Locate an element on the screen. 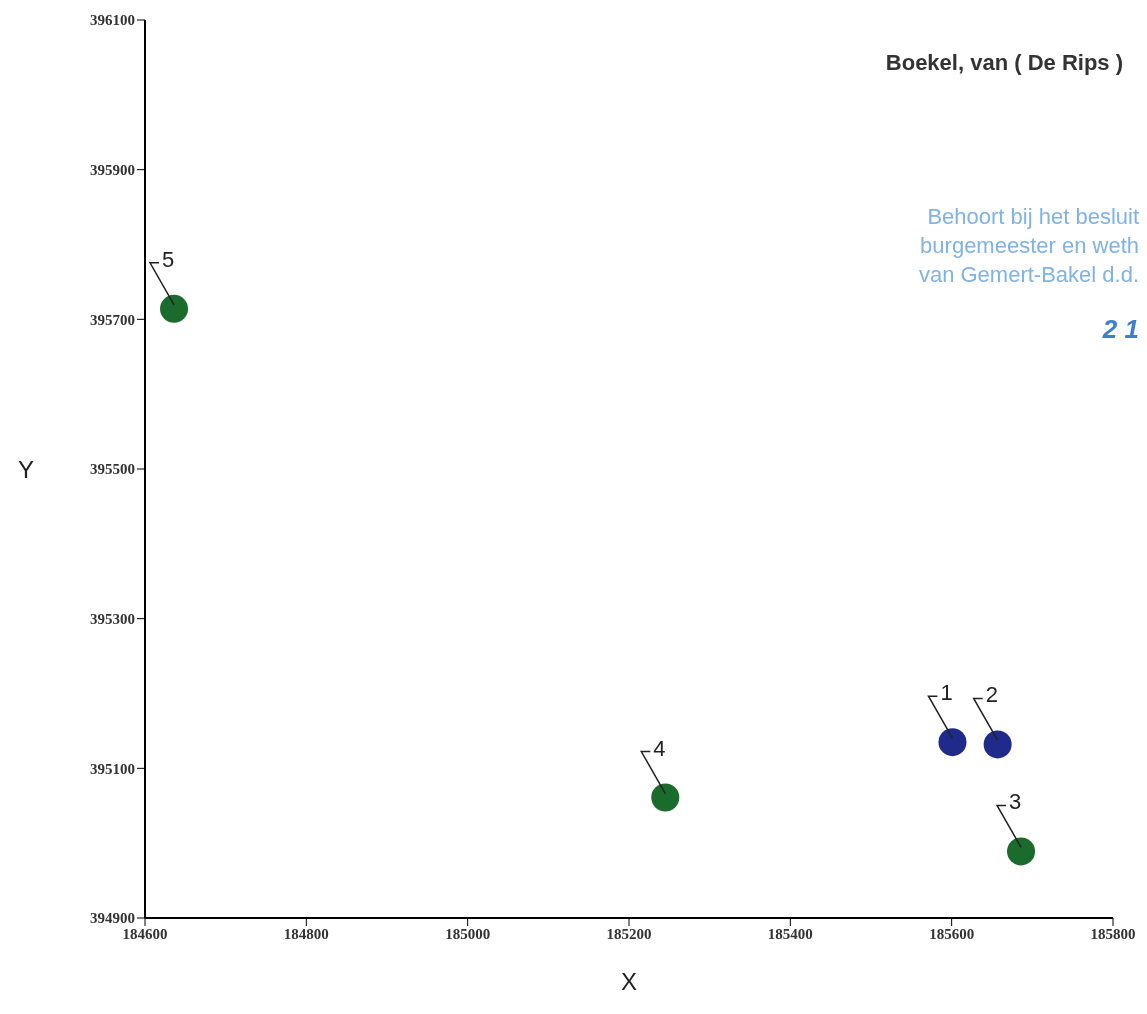  annotation: 1 is located at coordinates (946, 693).